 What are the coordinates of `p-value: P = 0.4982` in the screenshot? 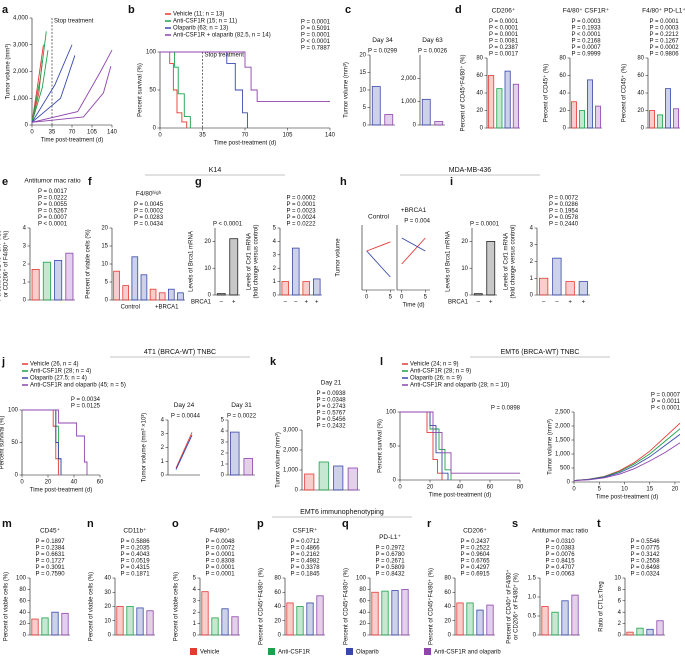 It's located at (305, 562).